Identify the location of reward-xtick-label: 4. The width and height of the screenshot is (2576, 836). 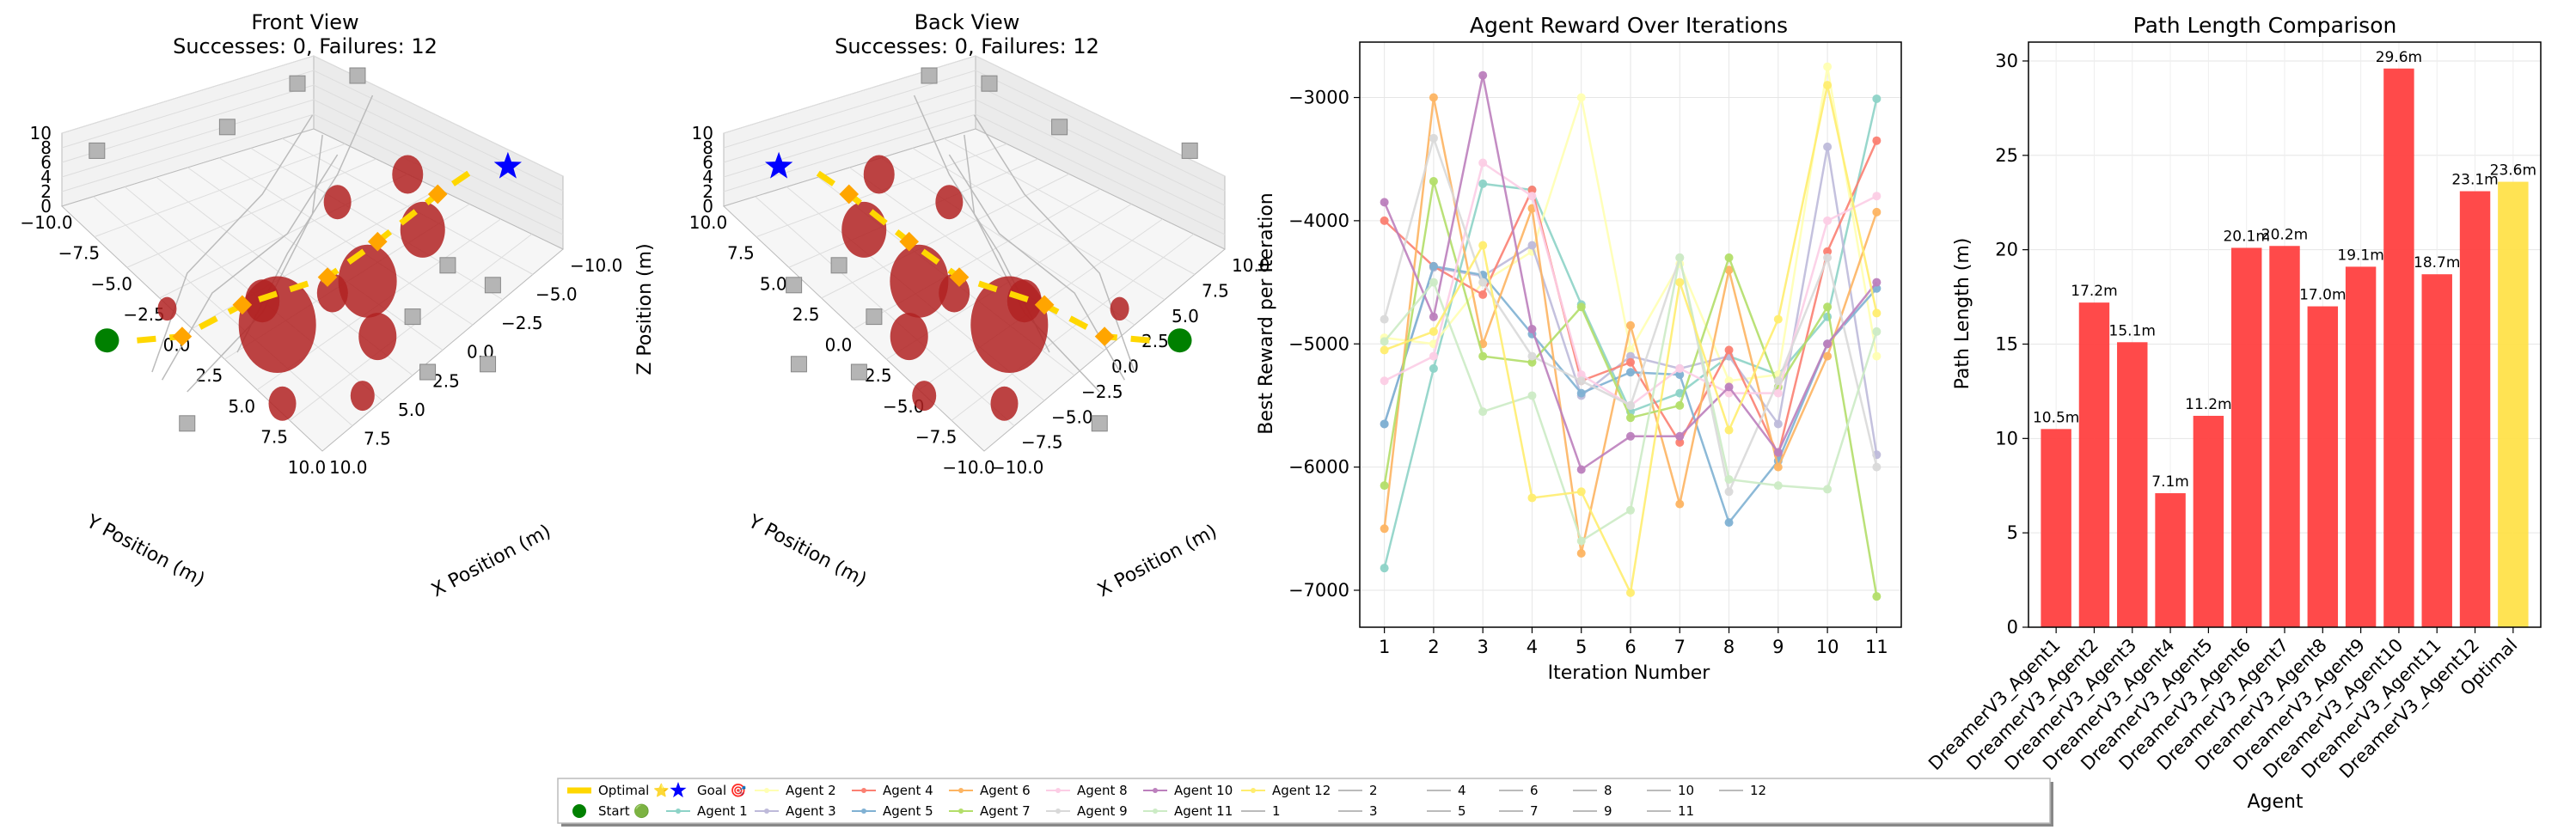
(1532, 647).